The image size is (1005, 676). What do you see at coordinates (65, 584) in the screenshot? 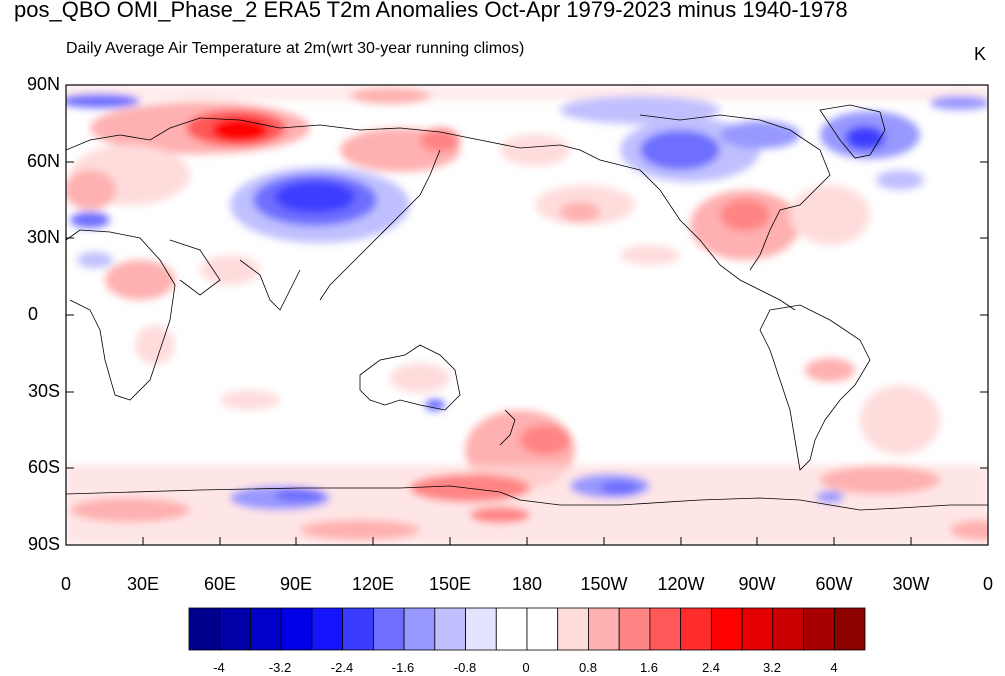
I see `lon-label-0: 0` at bounding box center [65, 584].